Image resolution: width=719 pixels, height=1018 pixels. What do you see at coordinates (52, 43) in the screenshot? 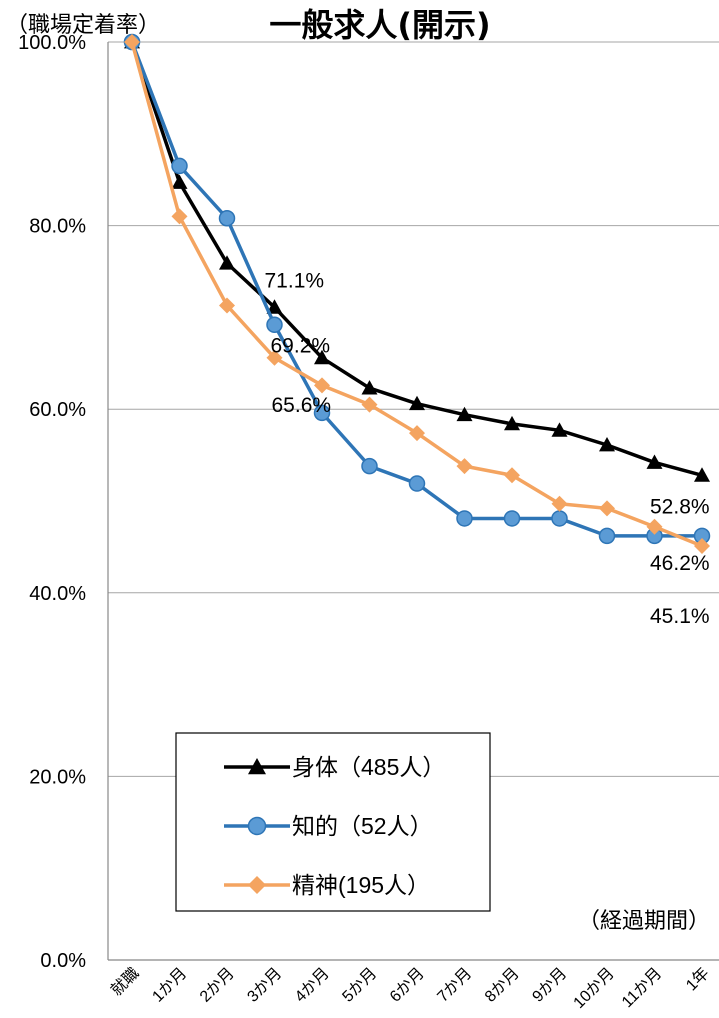
I see `y-tick-label: 100.0%` at bounding box center [52, 43].